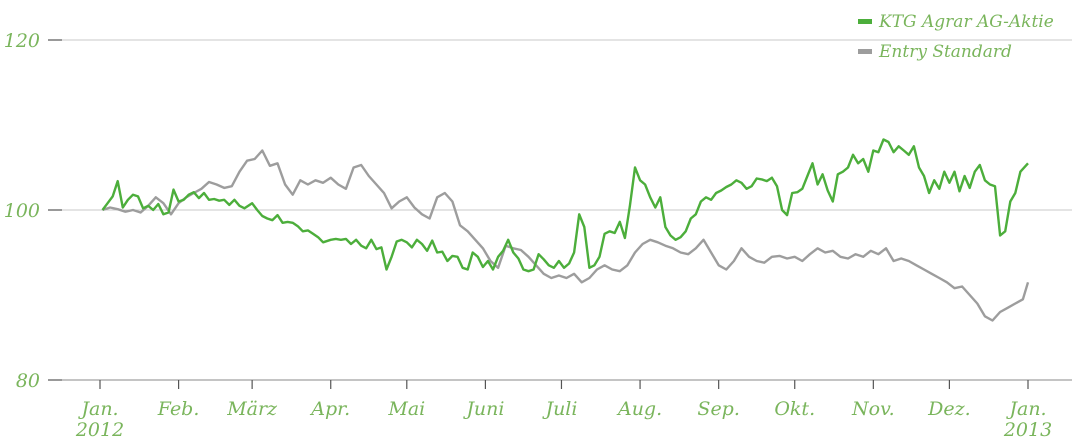 The height and width of the screenshot is (439, 1072). I want to click on legend-label: KTG Agrar AG-Aktie, so click(966, 22).